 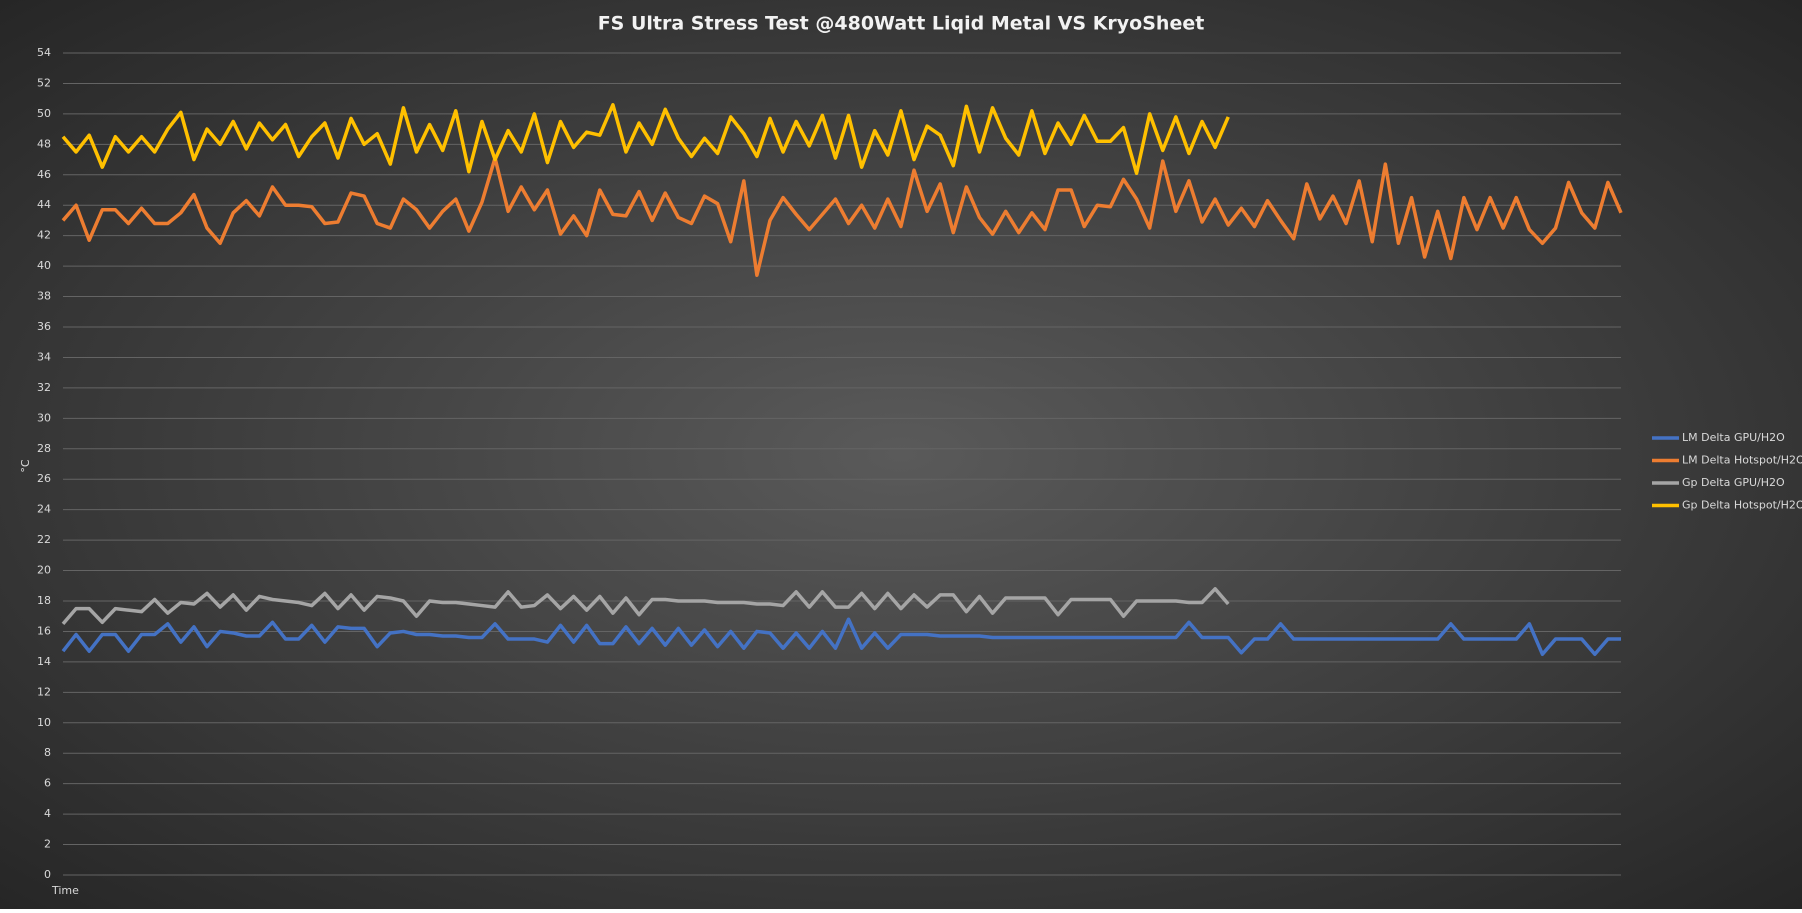 What do you see at coordinates (44, 296) in the screenshot?
I see `y-tick-label: 38` at bounding box center [44, 296].